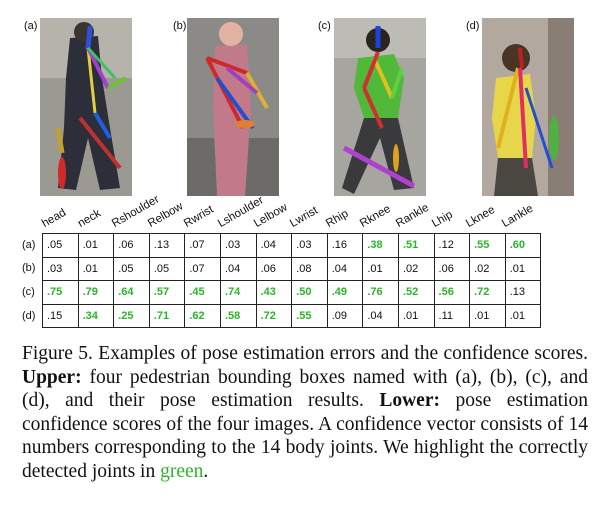 The image size is (599, 506). I want to click on joint-header-lknee: Lknee, so click(481, 216).